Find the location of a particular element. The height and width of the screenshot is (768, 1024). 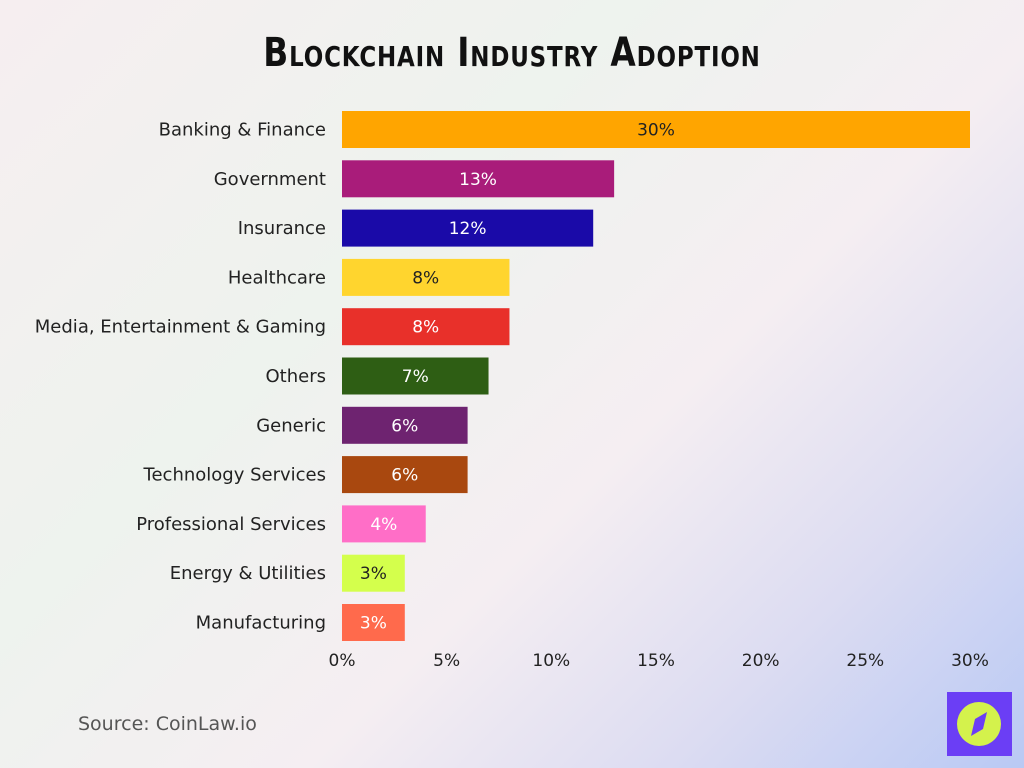

category-label: Banking & Finance is located at coordinates (242, 130).